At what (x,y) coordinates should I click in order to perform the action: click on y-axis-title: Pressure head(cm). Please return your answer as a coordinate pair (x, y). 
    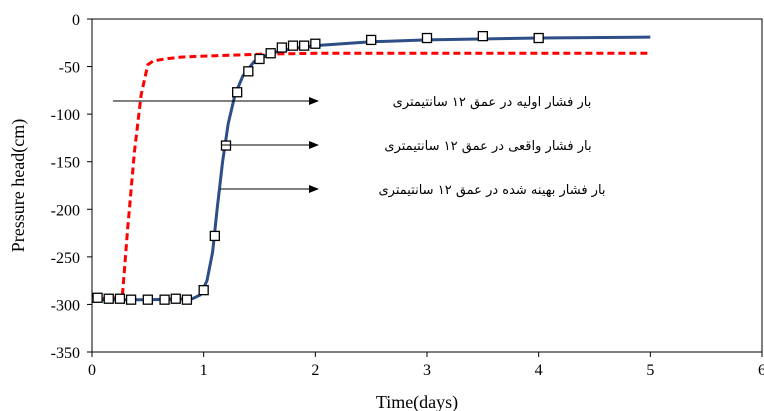
    Looking at the image, I should click on (18, 185).